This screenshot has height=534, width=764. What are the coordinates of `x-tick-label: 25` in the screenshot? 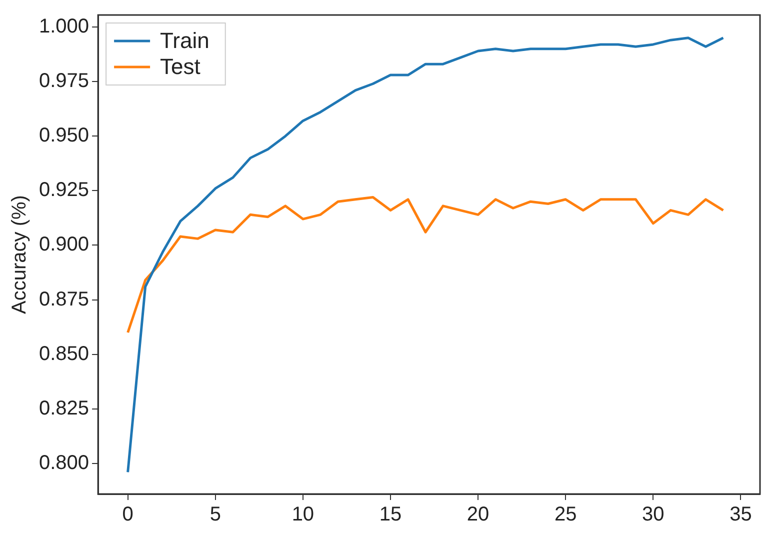 It's located at (565, 515).